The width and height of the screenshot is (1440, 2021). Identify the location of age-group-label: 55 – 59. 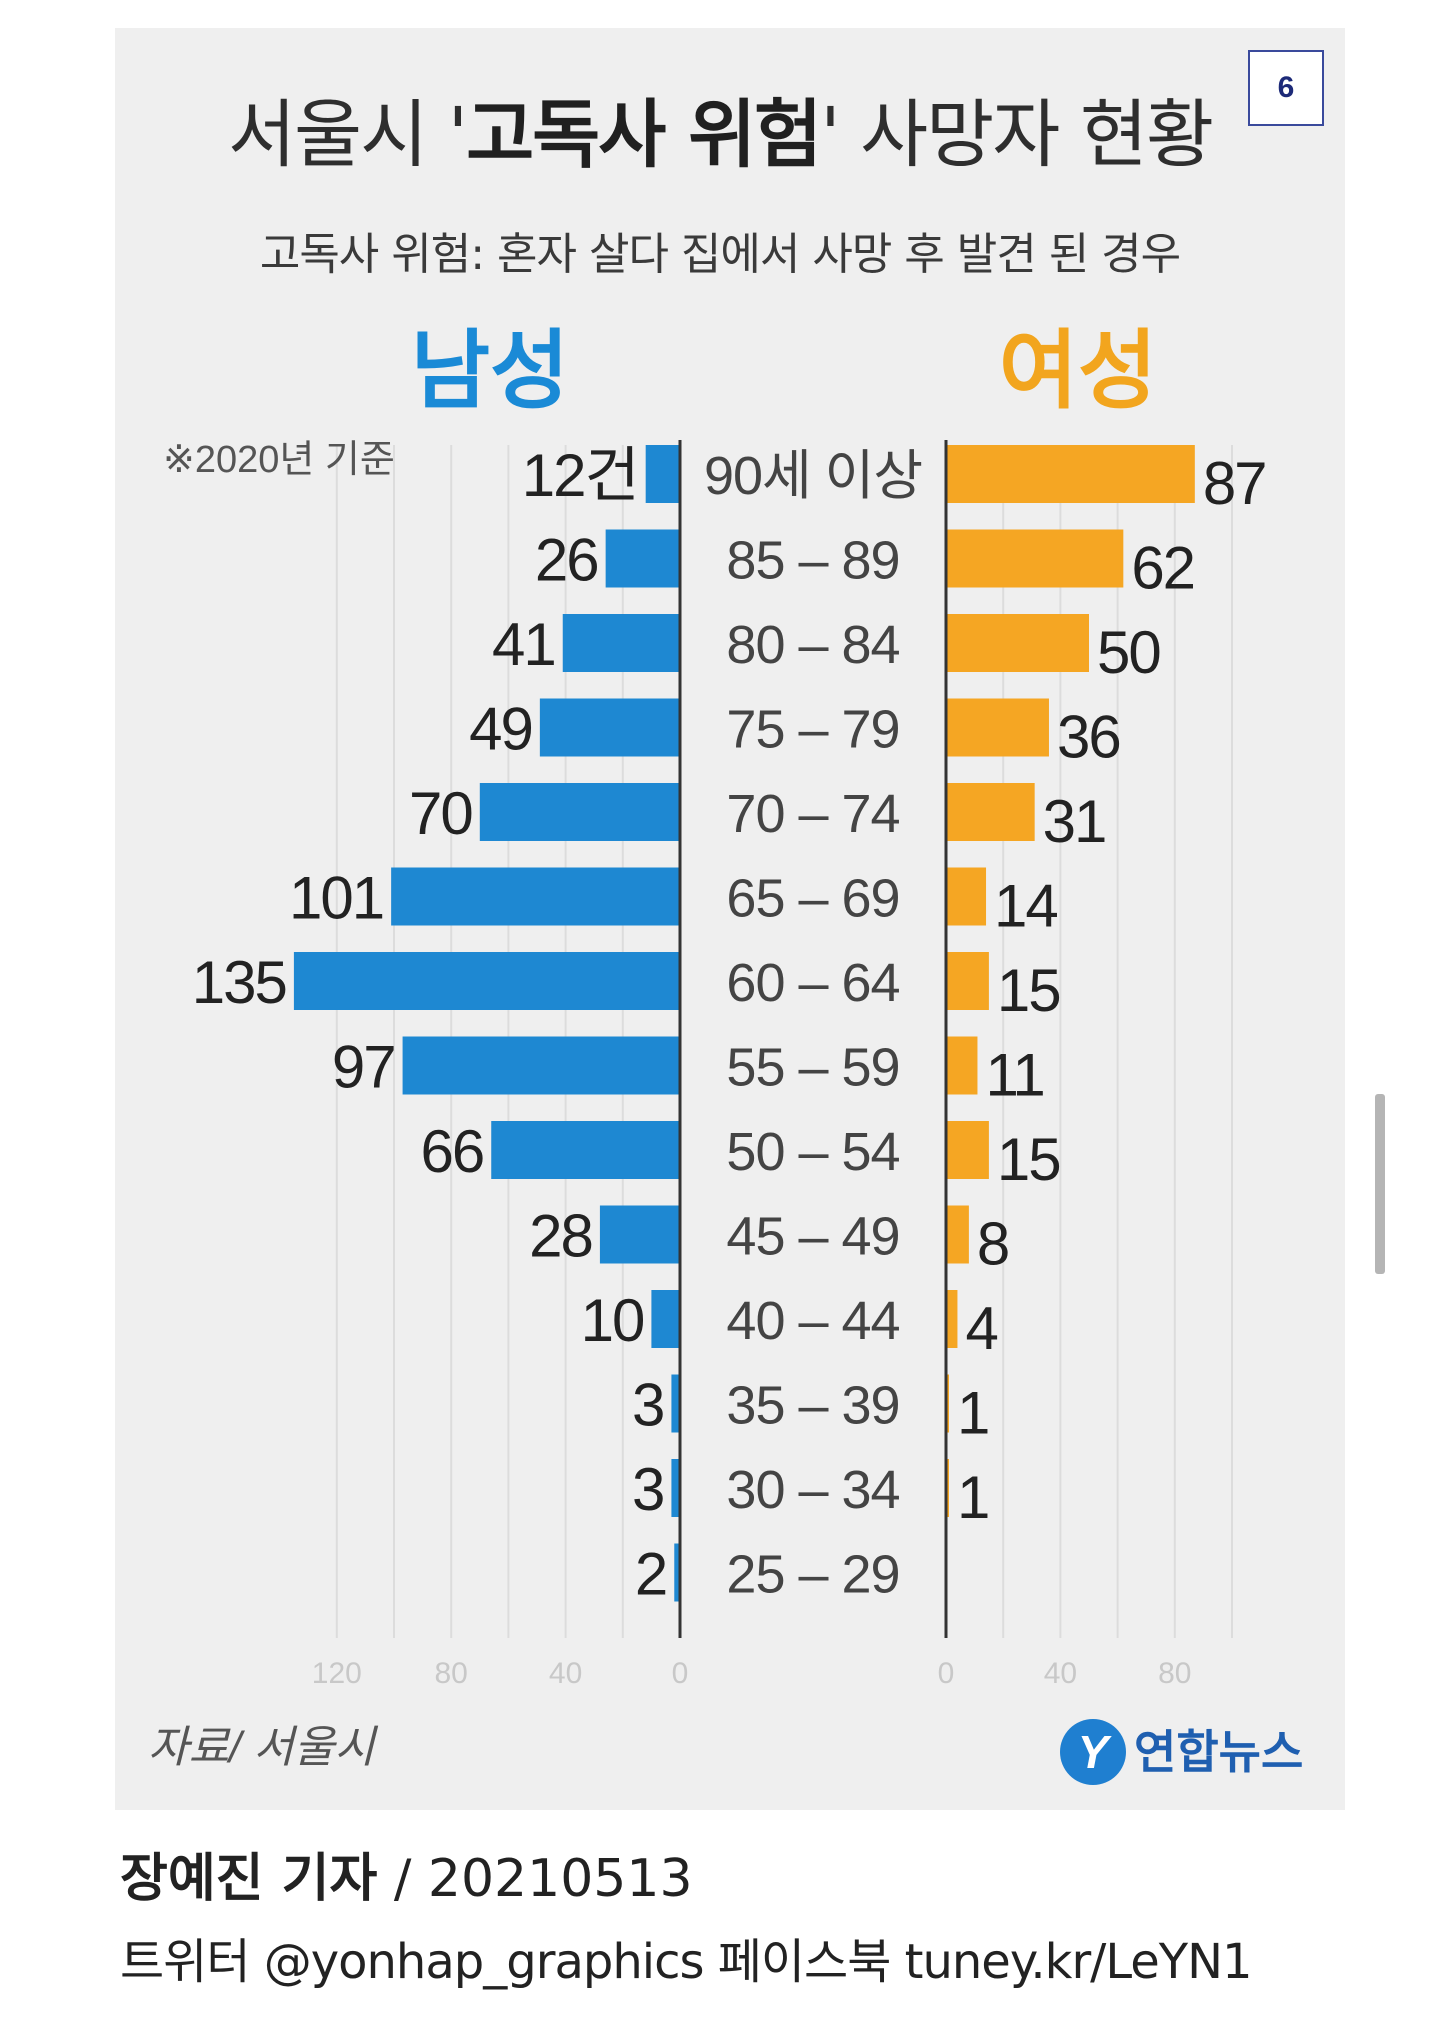
(812, 1068).